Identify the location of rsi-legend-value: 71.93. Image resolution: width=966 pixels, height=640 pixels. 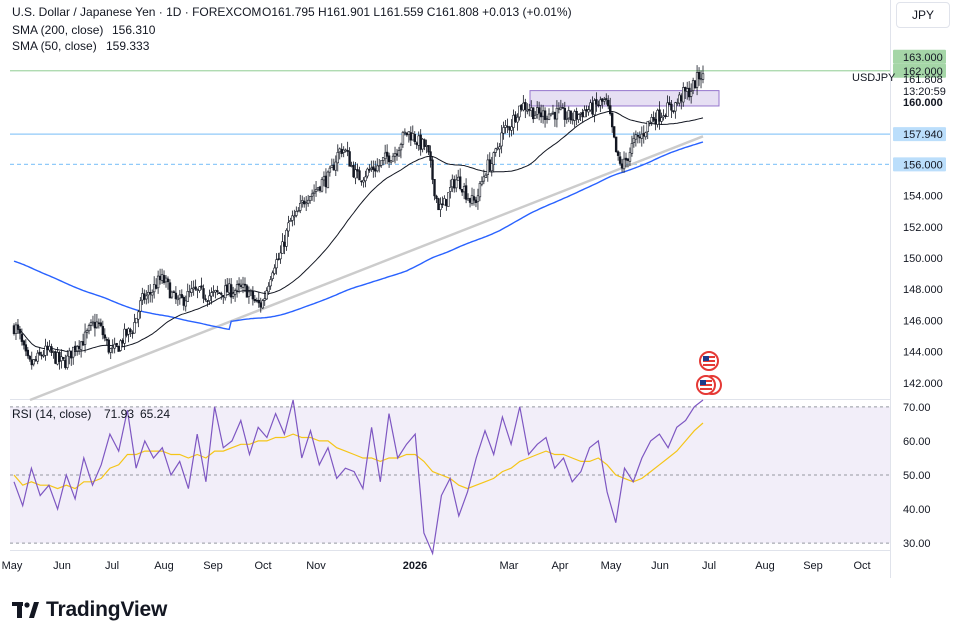
(119, 414).